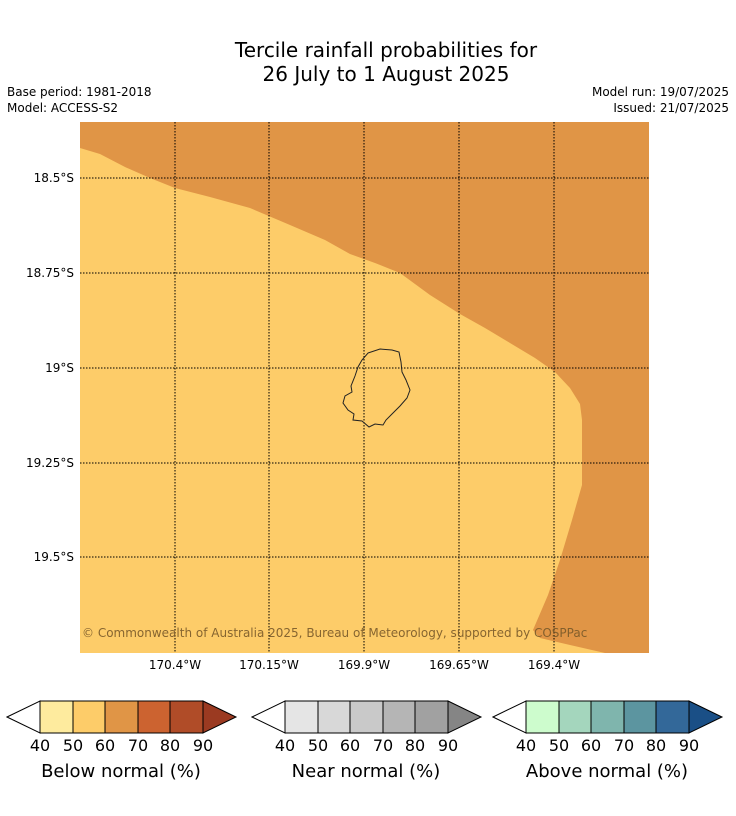 The height and width of the screenshot is (816, 736). What do you see at coordinates (79, 100) in the screenshot?
I see `meta-left: Base period: 1981-2018 Model: ACCESS-S2` at bounding box center [79, 100].